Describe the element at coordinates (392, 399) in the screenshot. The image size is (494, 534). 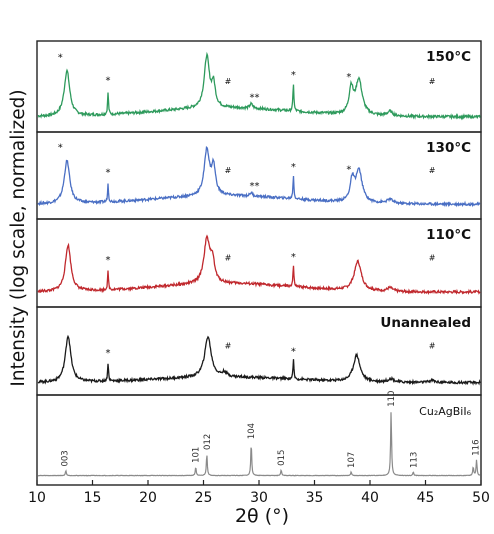
I see `peak-index-label: 110` at that location.